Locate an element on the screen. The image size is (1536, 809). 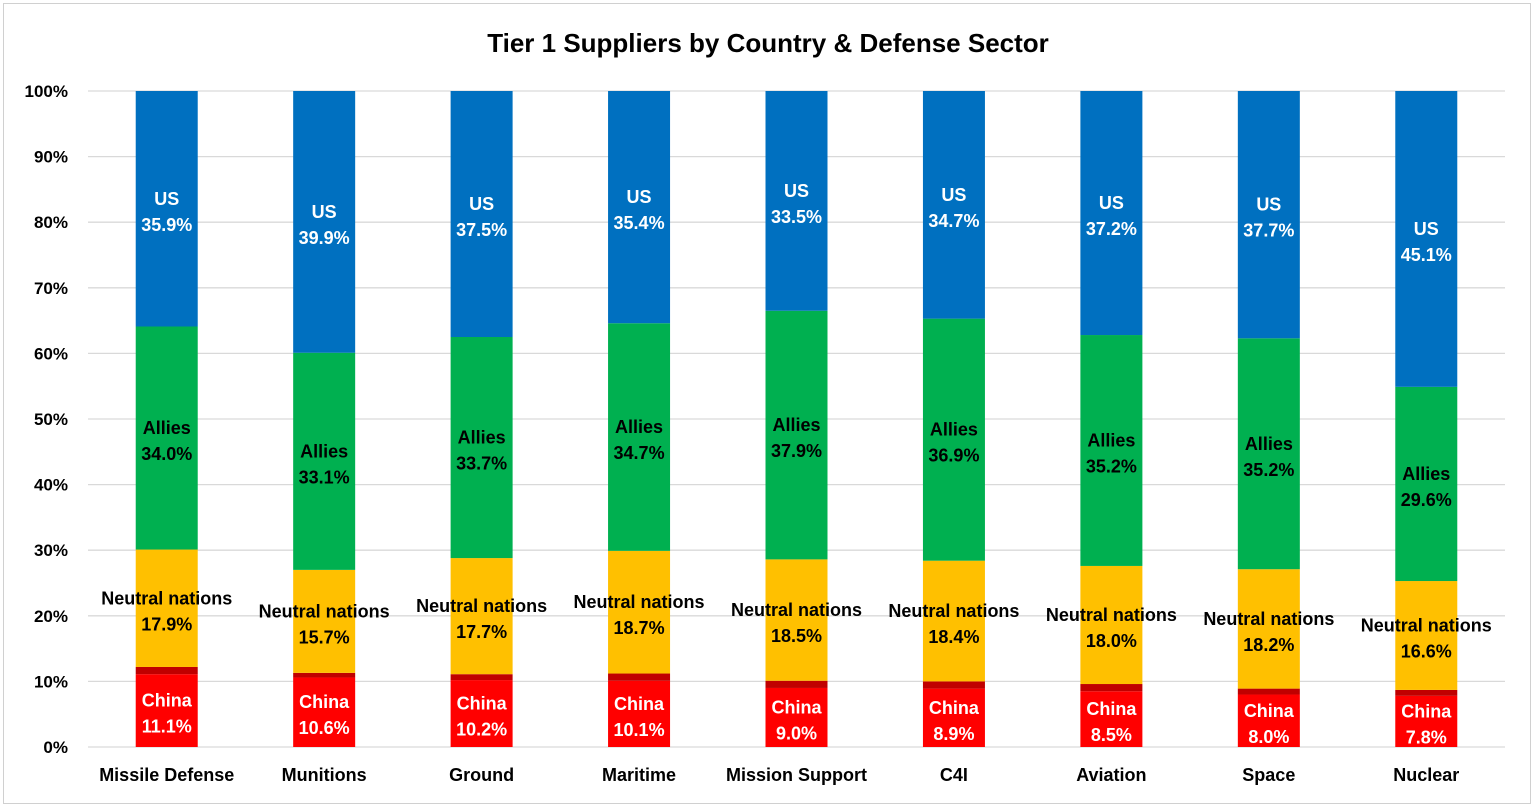
data-label-value: 17.7% is located at coordinates (481, 632).